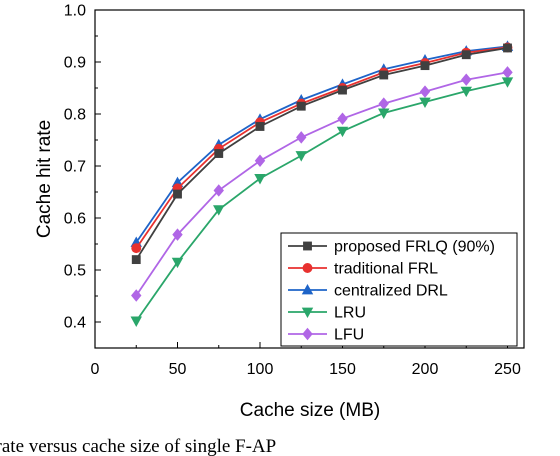  What do you see at coordinates (75, 271) in the screenshot?
I see `y-tick-label: 0.5` at bounding box center [75, 271].